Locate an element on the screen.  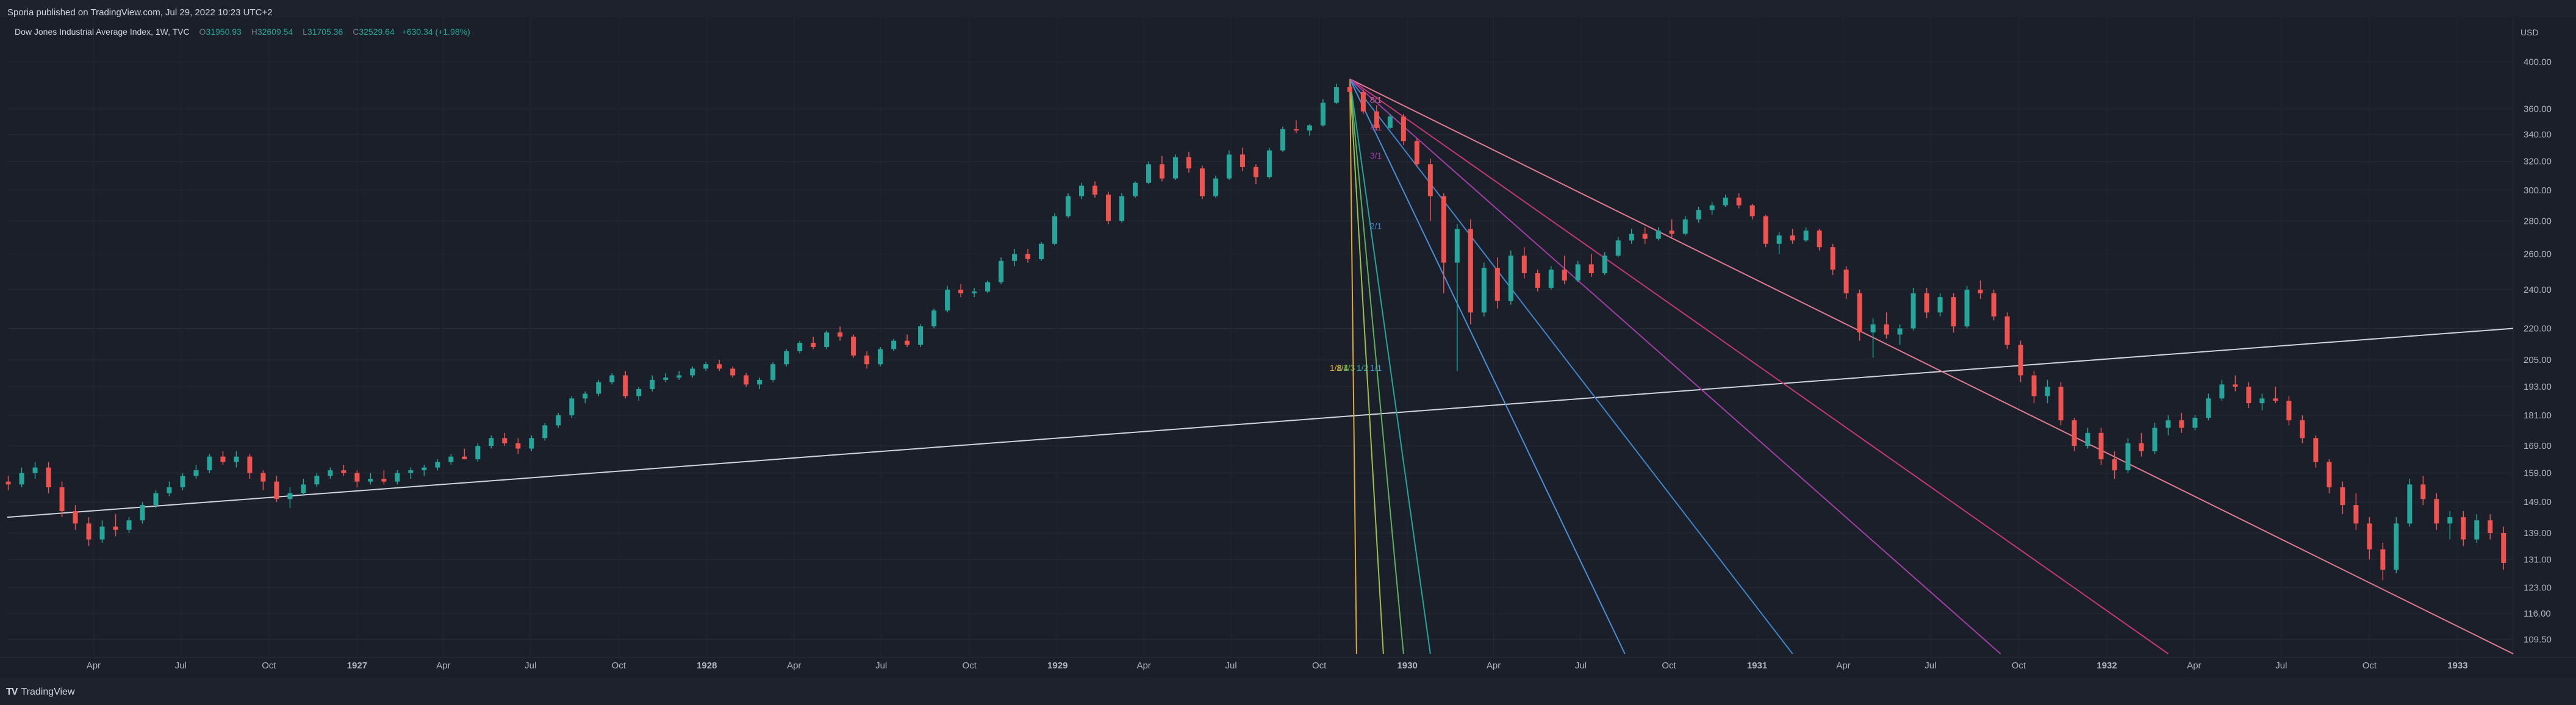
fan-label: 1/4 is located at coordinates (1343, 368).